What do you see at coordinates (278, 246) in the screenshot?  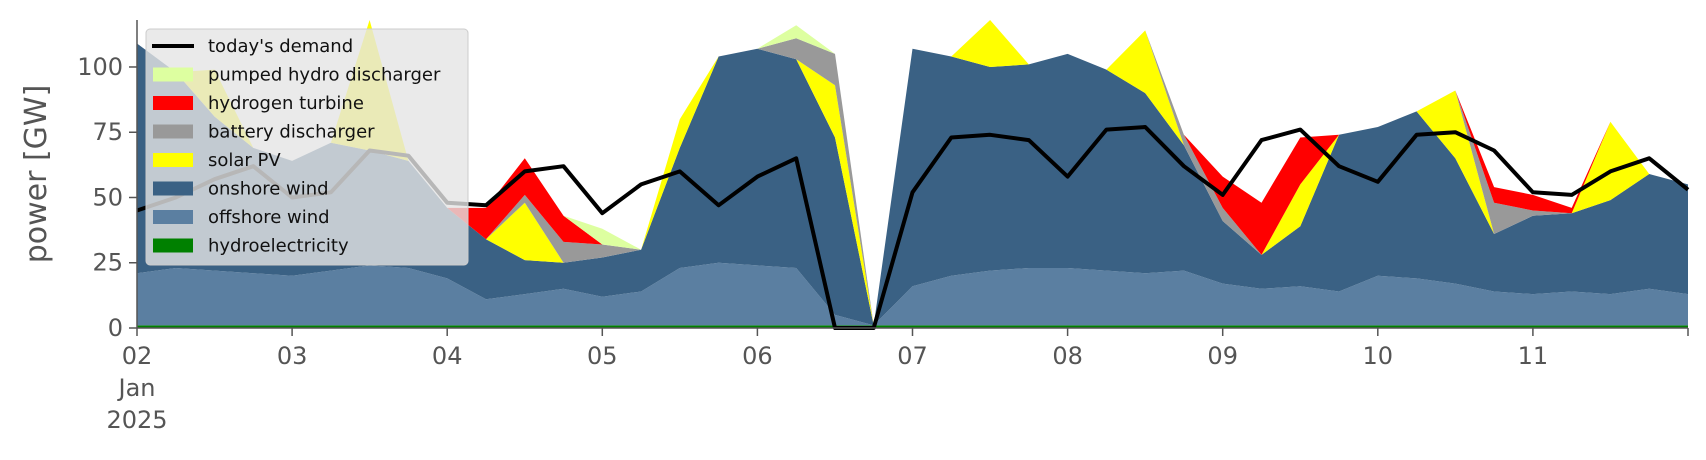 I see `legend-label-hydroelectricity: hydroelectricity` at bounding box center [278, 246].